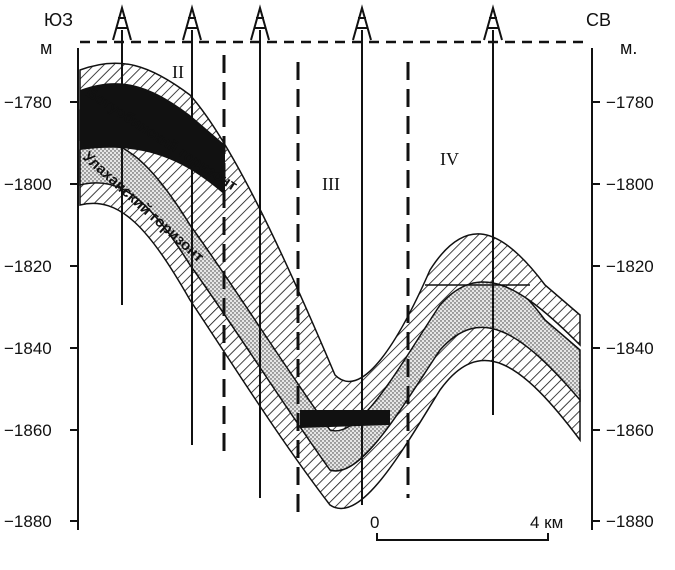 The image size is (675, 570). Describe the element at coordinates (628, 48) in the screenshot. I see `unit-right: м.` at that location.